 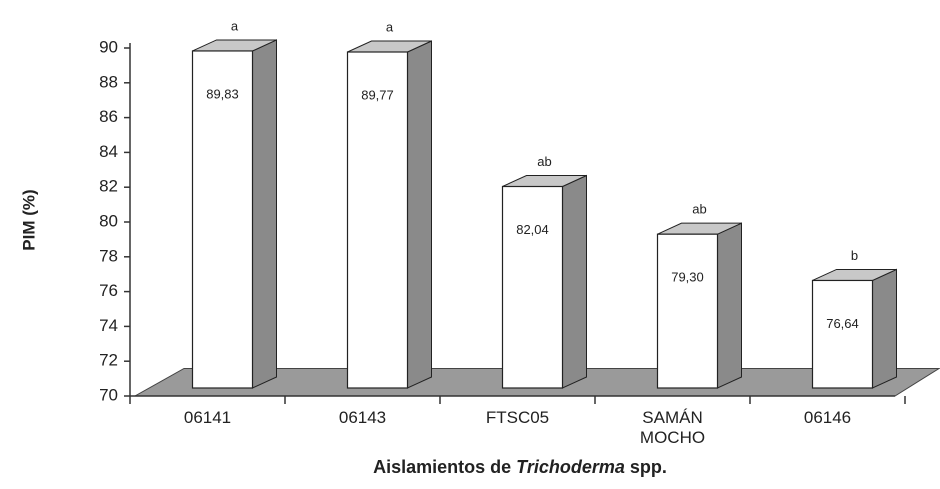 What do you see at coordinates (854, 255) in the screenshot?
I see `annotation: b` at bounding box center [854, 255].